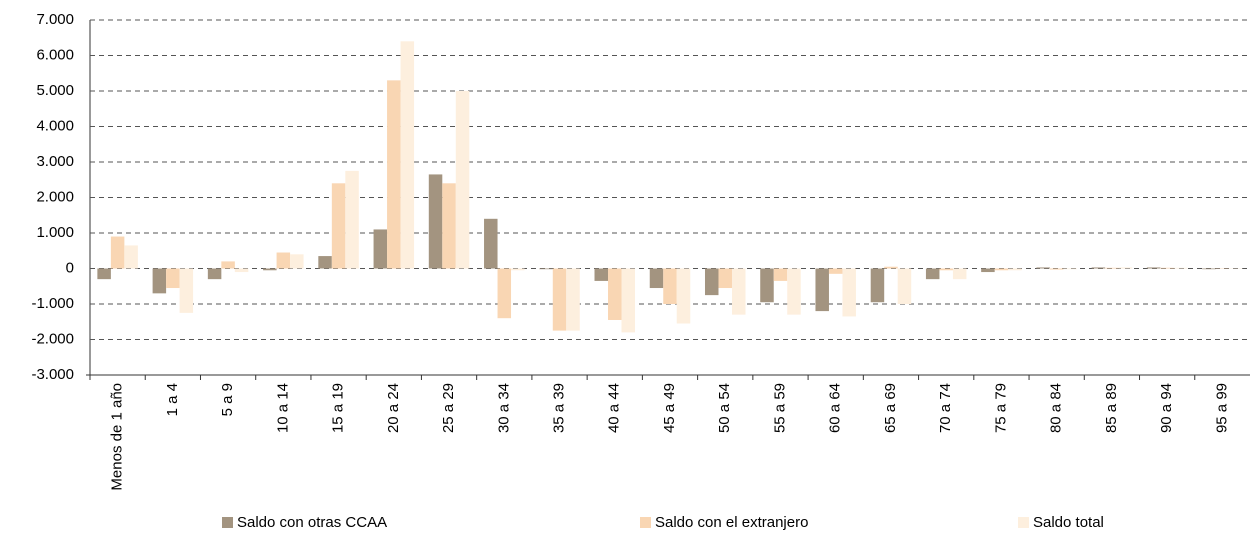 The image size is (1253, 533). Describe the element at coordinates (55, 125) in the screenshot. I see `y-tick-label: 4.000` at that location.